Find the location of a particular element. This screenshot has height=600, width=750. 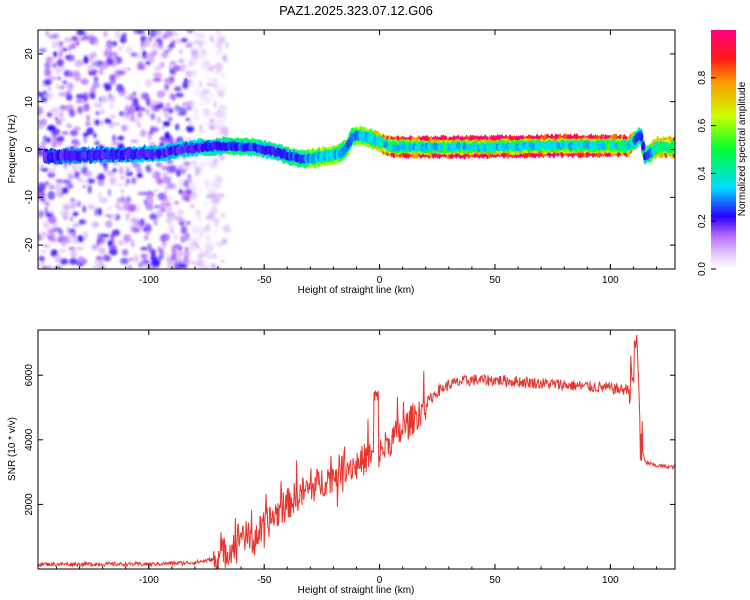

x-tick-label: -100 is located at coordinates (149, 580).